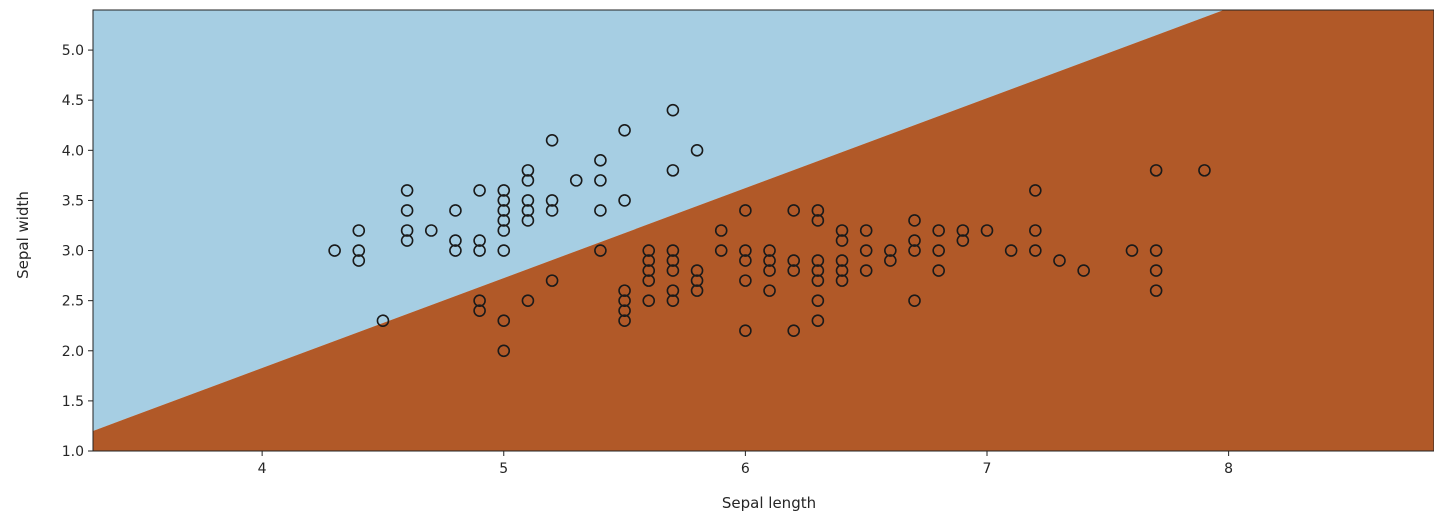  Describe the element at coordinates (77, 251) in the screenshot. I see `y-axis: 1.0 1.5 2.0 2.5 3.0 3.5 4.0 4.5 5.0` at that location.